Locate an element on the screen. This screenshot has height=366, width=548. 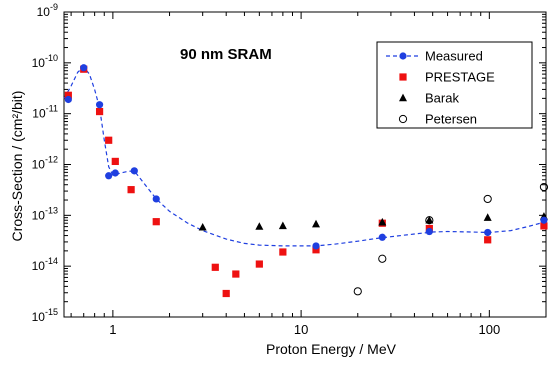
legend: Measured PRESTAGE Barak Petersen is located at coordinates (454, 85).